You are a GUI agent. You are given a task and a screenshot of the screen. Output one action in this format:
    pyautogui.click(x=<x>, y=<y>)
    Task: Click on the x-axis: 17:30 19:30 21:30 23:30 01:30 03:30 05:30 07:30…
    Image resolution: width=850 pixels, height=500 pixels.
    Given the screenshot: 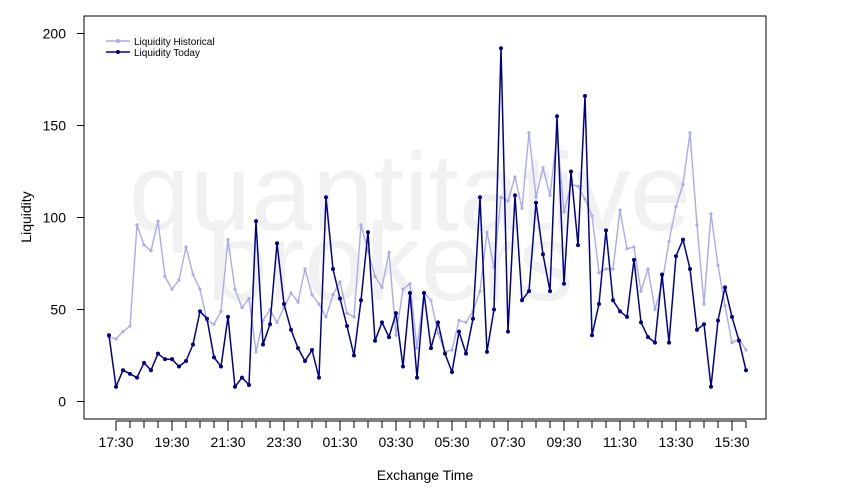 What is the action you would take?
    pyautogui.click(x=424, y=435)
    